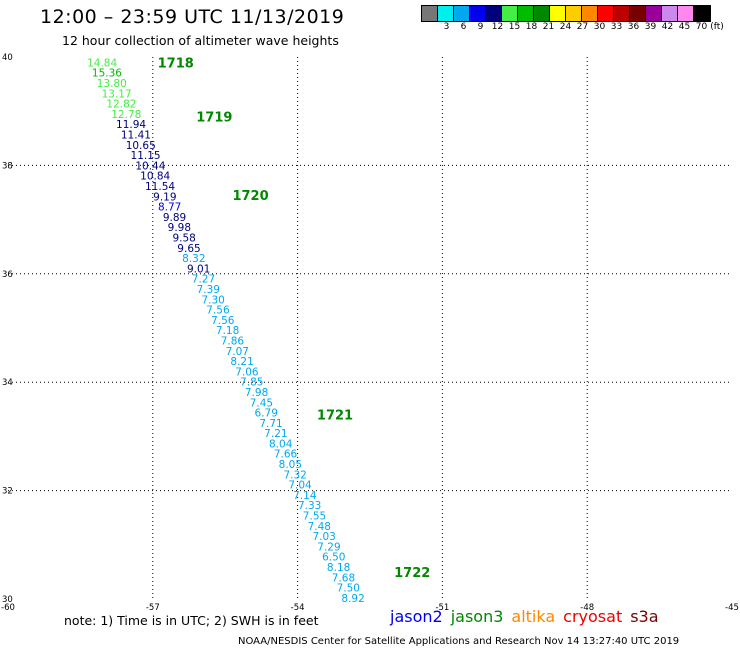 The height and width of the screenshot is (650, 740). What do you see at coordinates (298, 608) in the screenshot?
I see `longitude-tick-label: -54` at bounding box center [298, 608].